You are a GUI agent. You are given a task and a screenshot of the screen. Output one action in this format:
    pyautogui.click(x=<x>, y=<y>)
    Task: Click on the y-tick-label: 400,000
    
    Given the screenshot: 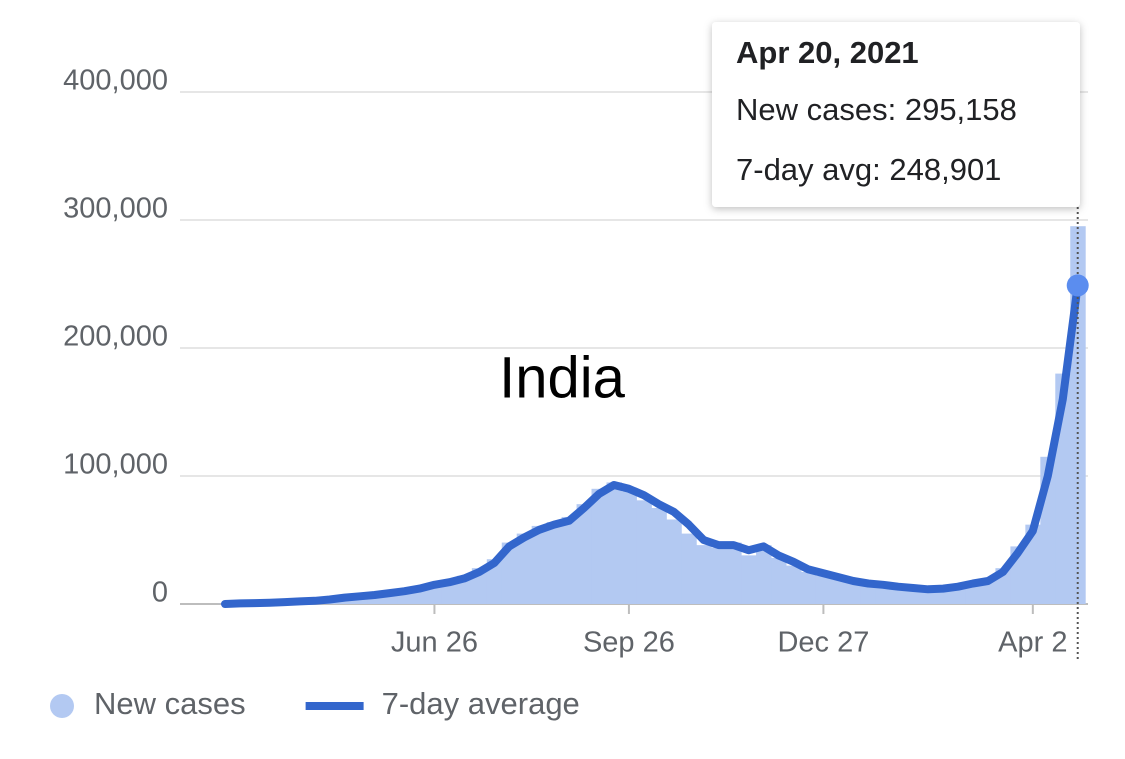 What is the action you would take?
    pyautogui.click(x=115, y=81)
    